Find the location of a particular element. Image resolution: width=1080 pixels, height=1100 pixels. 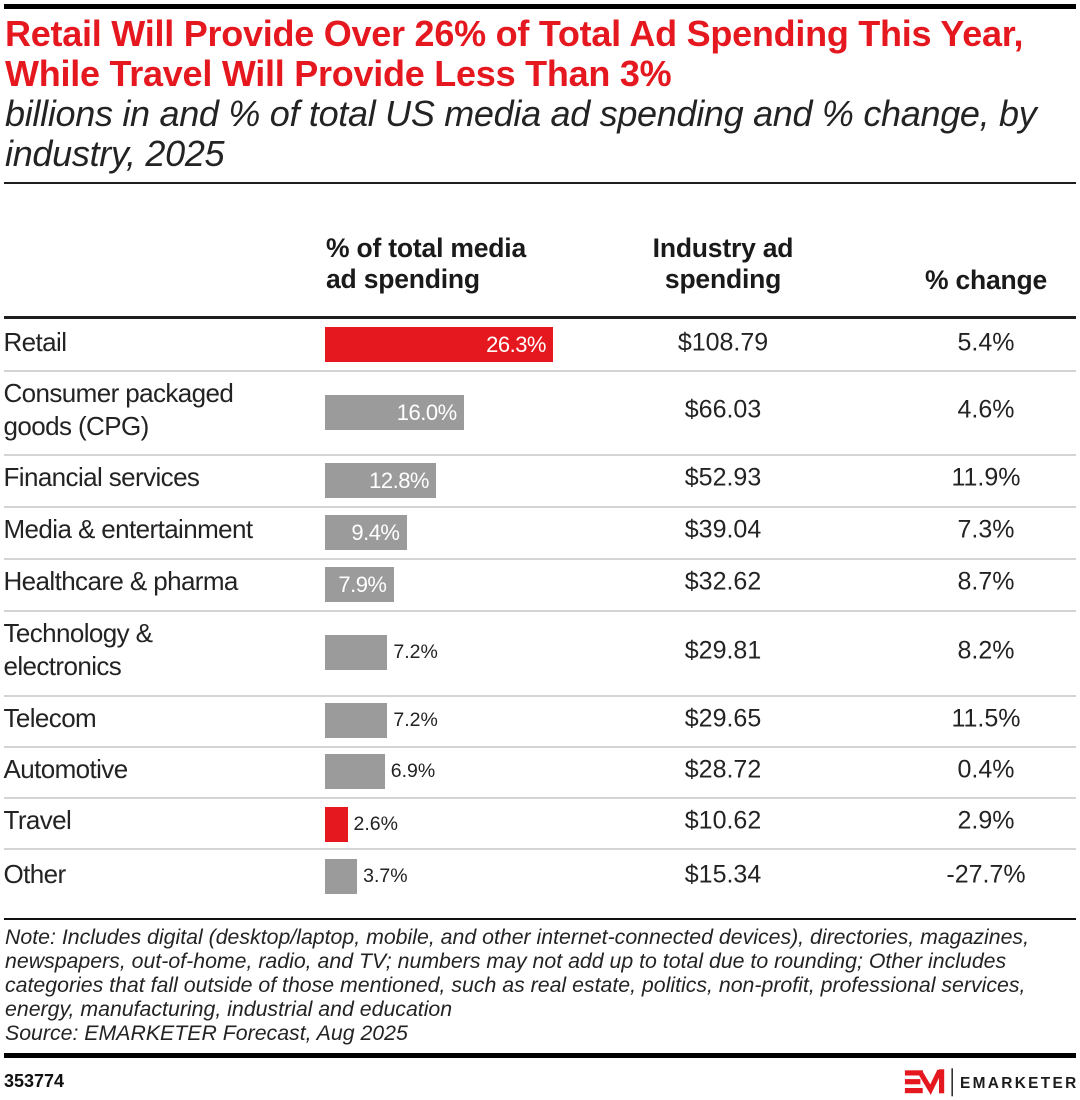

svg-text: EMARKETER is located at coordinates (1019, 1083).